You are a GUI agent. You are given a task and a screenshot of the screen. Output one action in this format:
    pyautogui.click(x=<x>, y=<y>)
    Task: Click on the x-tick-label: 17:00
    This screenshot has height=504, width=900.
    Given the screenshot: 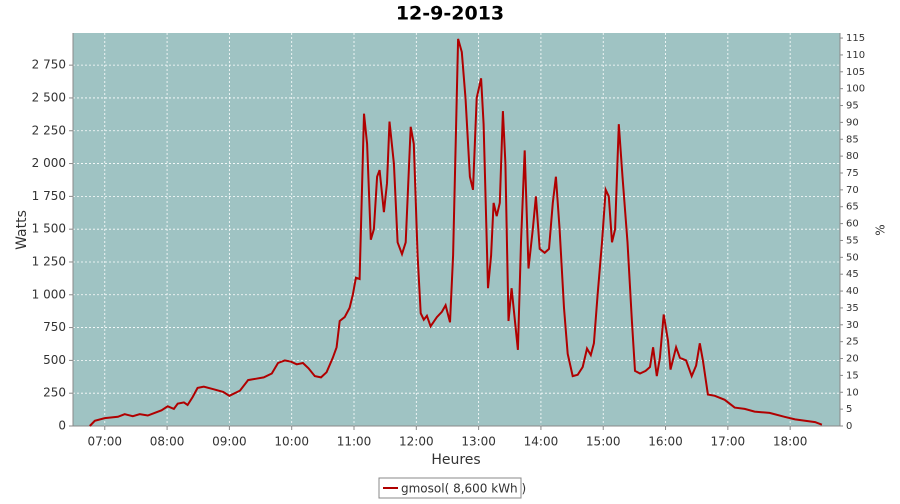 What is the action you would take?
    pyautogui.click(x=728, y=442)
    